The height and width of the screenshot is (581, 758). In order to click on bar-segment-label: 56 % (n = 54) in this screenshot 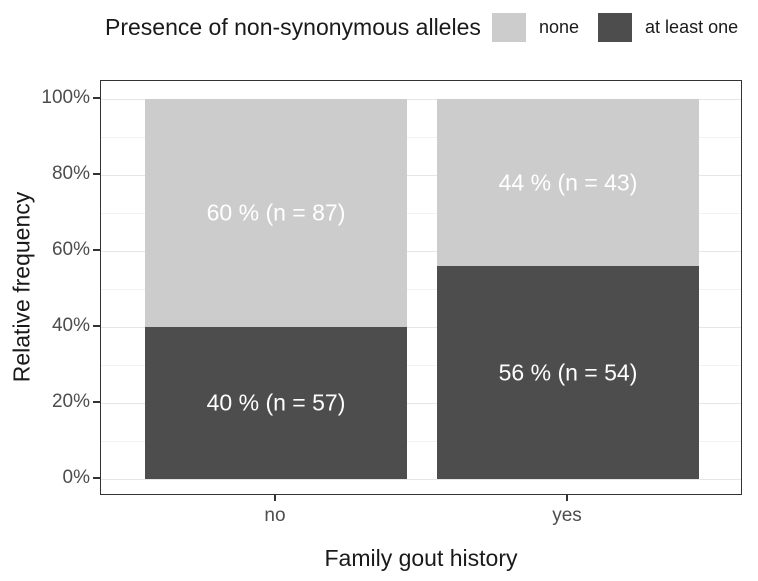, I will do `click(568, 372)`.